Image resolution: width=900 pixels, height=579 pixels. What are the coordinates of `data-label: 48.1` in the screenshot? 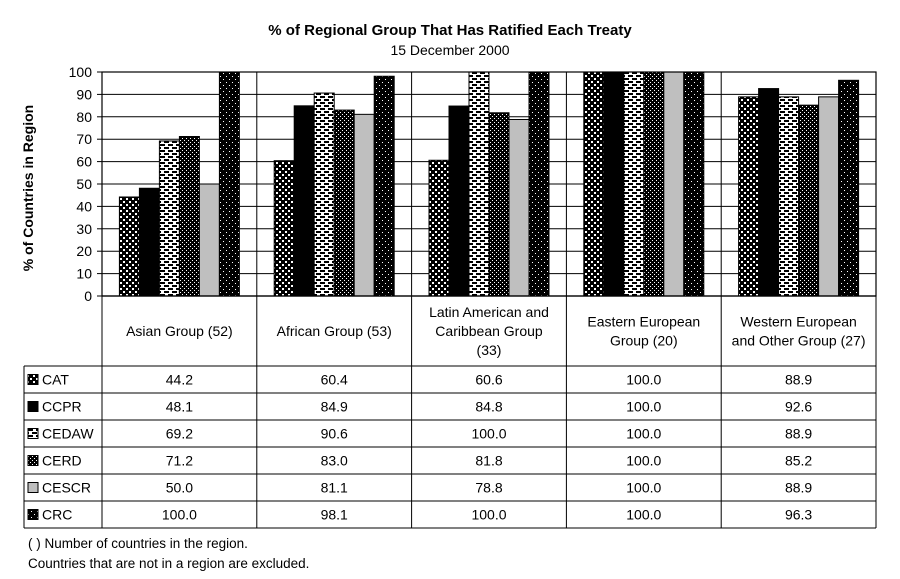 It's located at (179, 407).